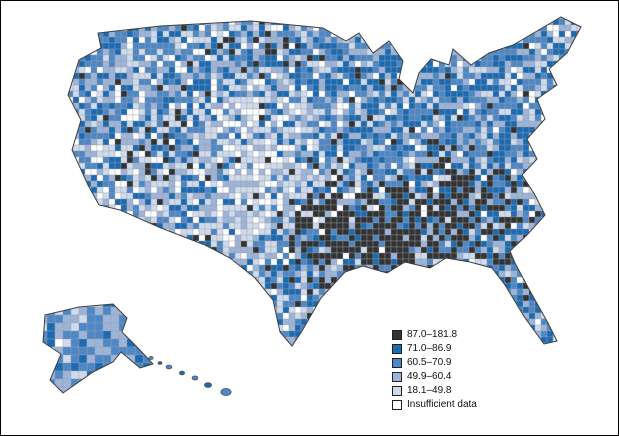  I want to click on alaska-outline, so click(98, 348).